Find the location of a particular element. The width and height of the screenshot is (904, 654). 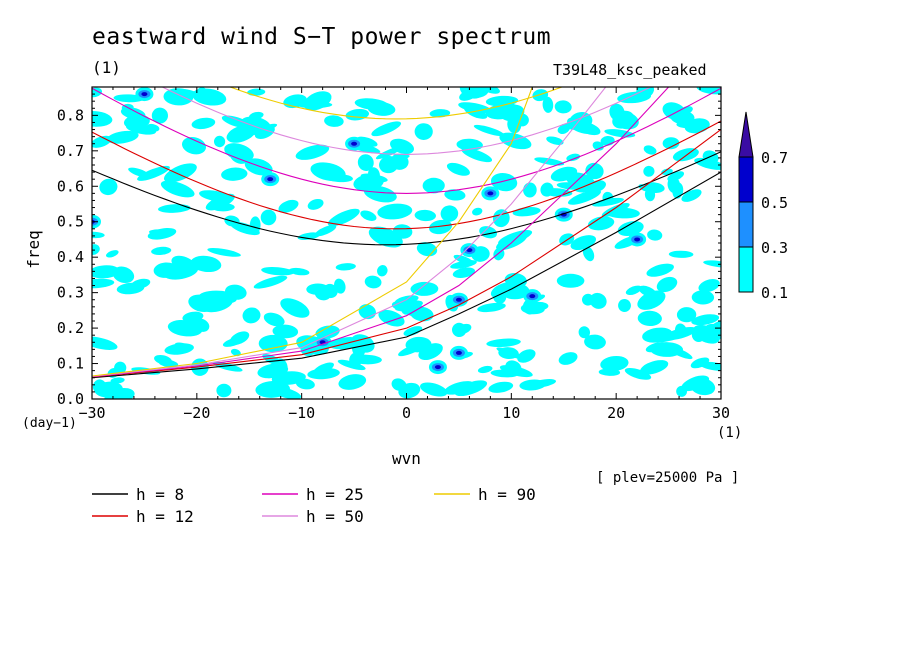

dispersion-curve-h50-inertia-gravity is located at coordinates (406, 121).